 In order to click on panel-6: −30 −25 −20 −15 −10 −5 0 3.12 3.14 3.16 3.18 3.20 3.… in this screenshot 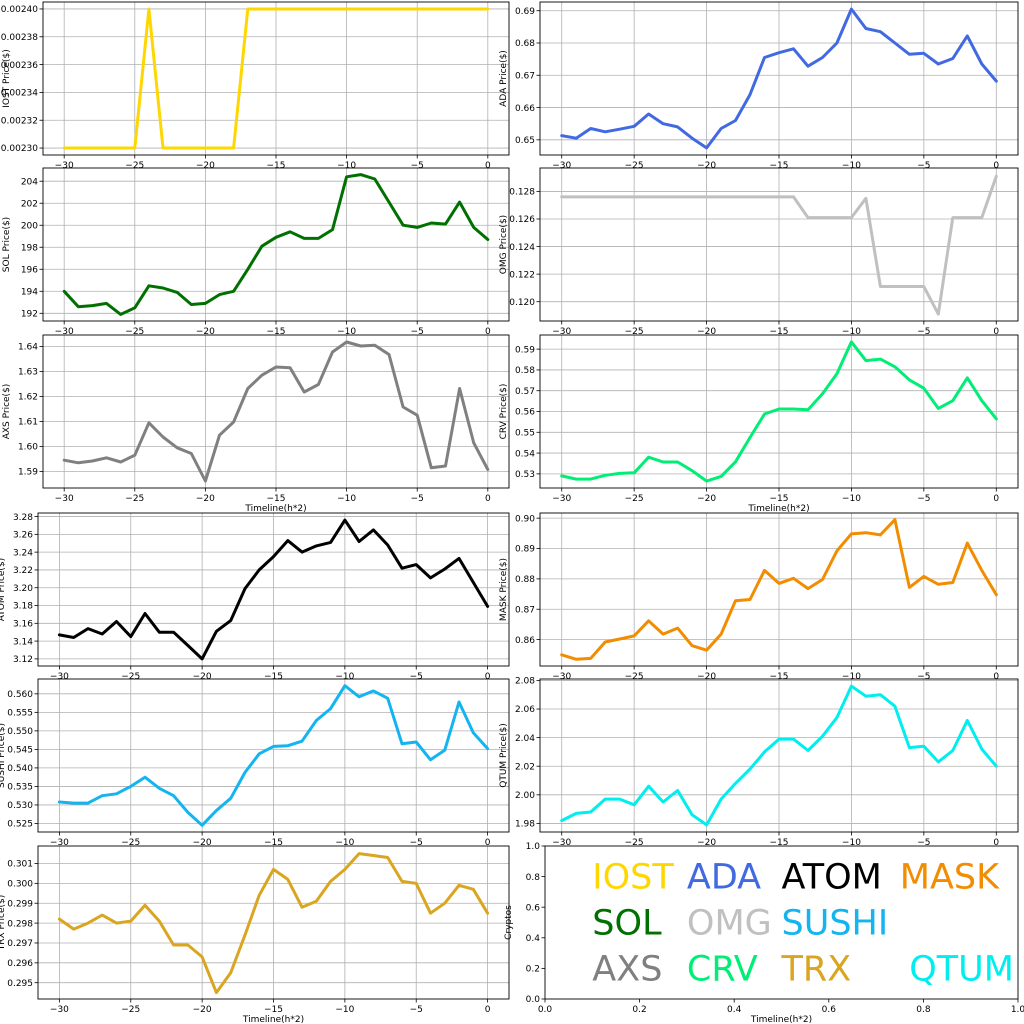, I will do `click(255, 597)`.